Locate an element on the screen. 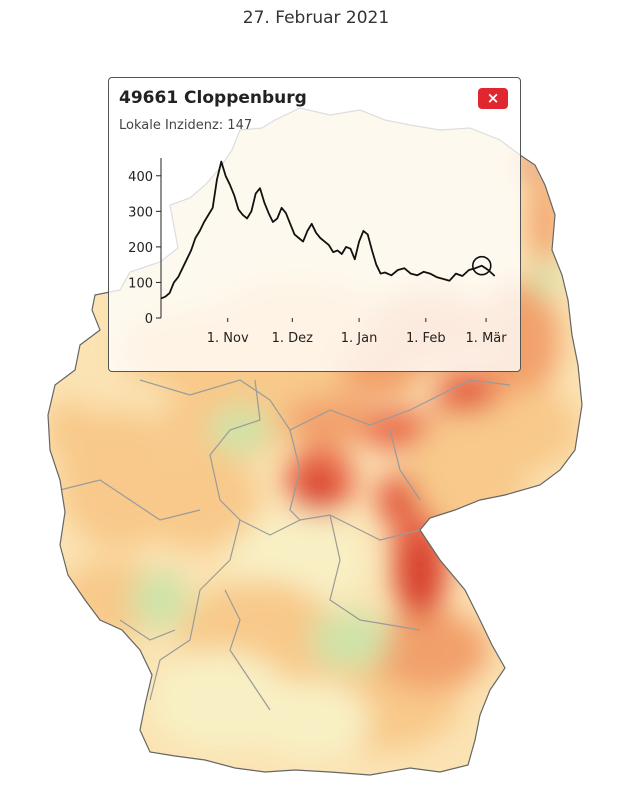  incidence-line is located at coordinates (328, 230).